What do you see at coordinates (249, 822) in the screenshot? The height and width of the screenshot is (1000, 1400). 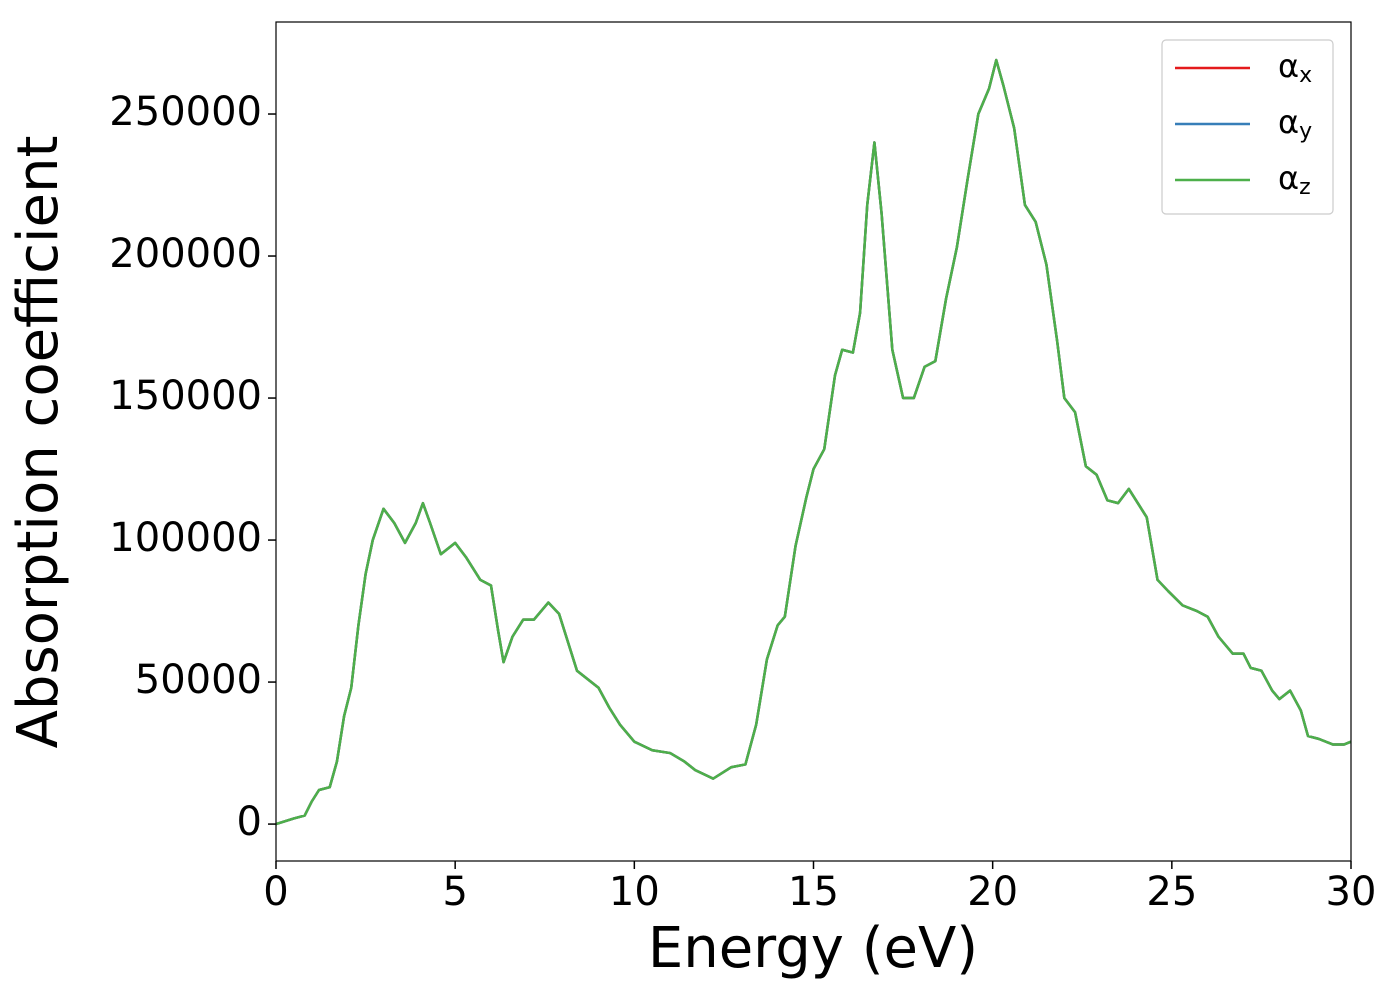 I see `y-tick-label: 0` at bounding box center [249, 822].